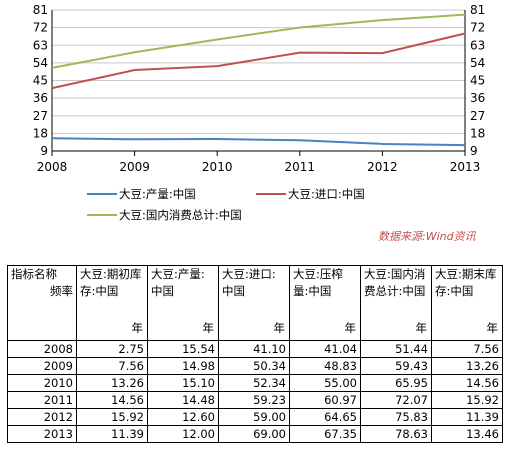 This screenshot has height=465, width=518. I want to click on header-frequency-label: 频率, so click(61, 291).